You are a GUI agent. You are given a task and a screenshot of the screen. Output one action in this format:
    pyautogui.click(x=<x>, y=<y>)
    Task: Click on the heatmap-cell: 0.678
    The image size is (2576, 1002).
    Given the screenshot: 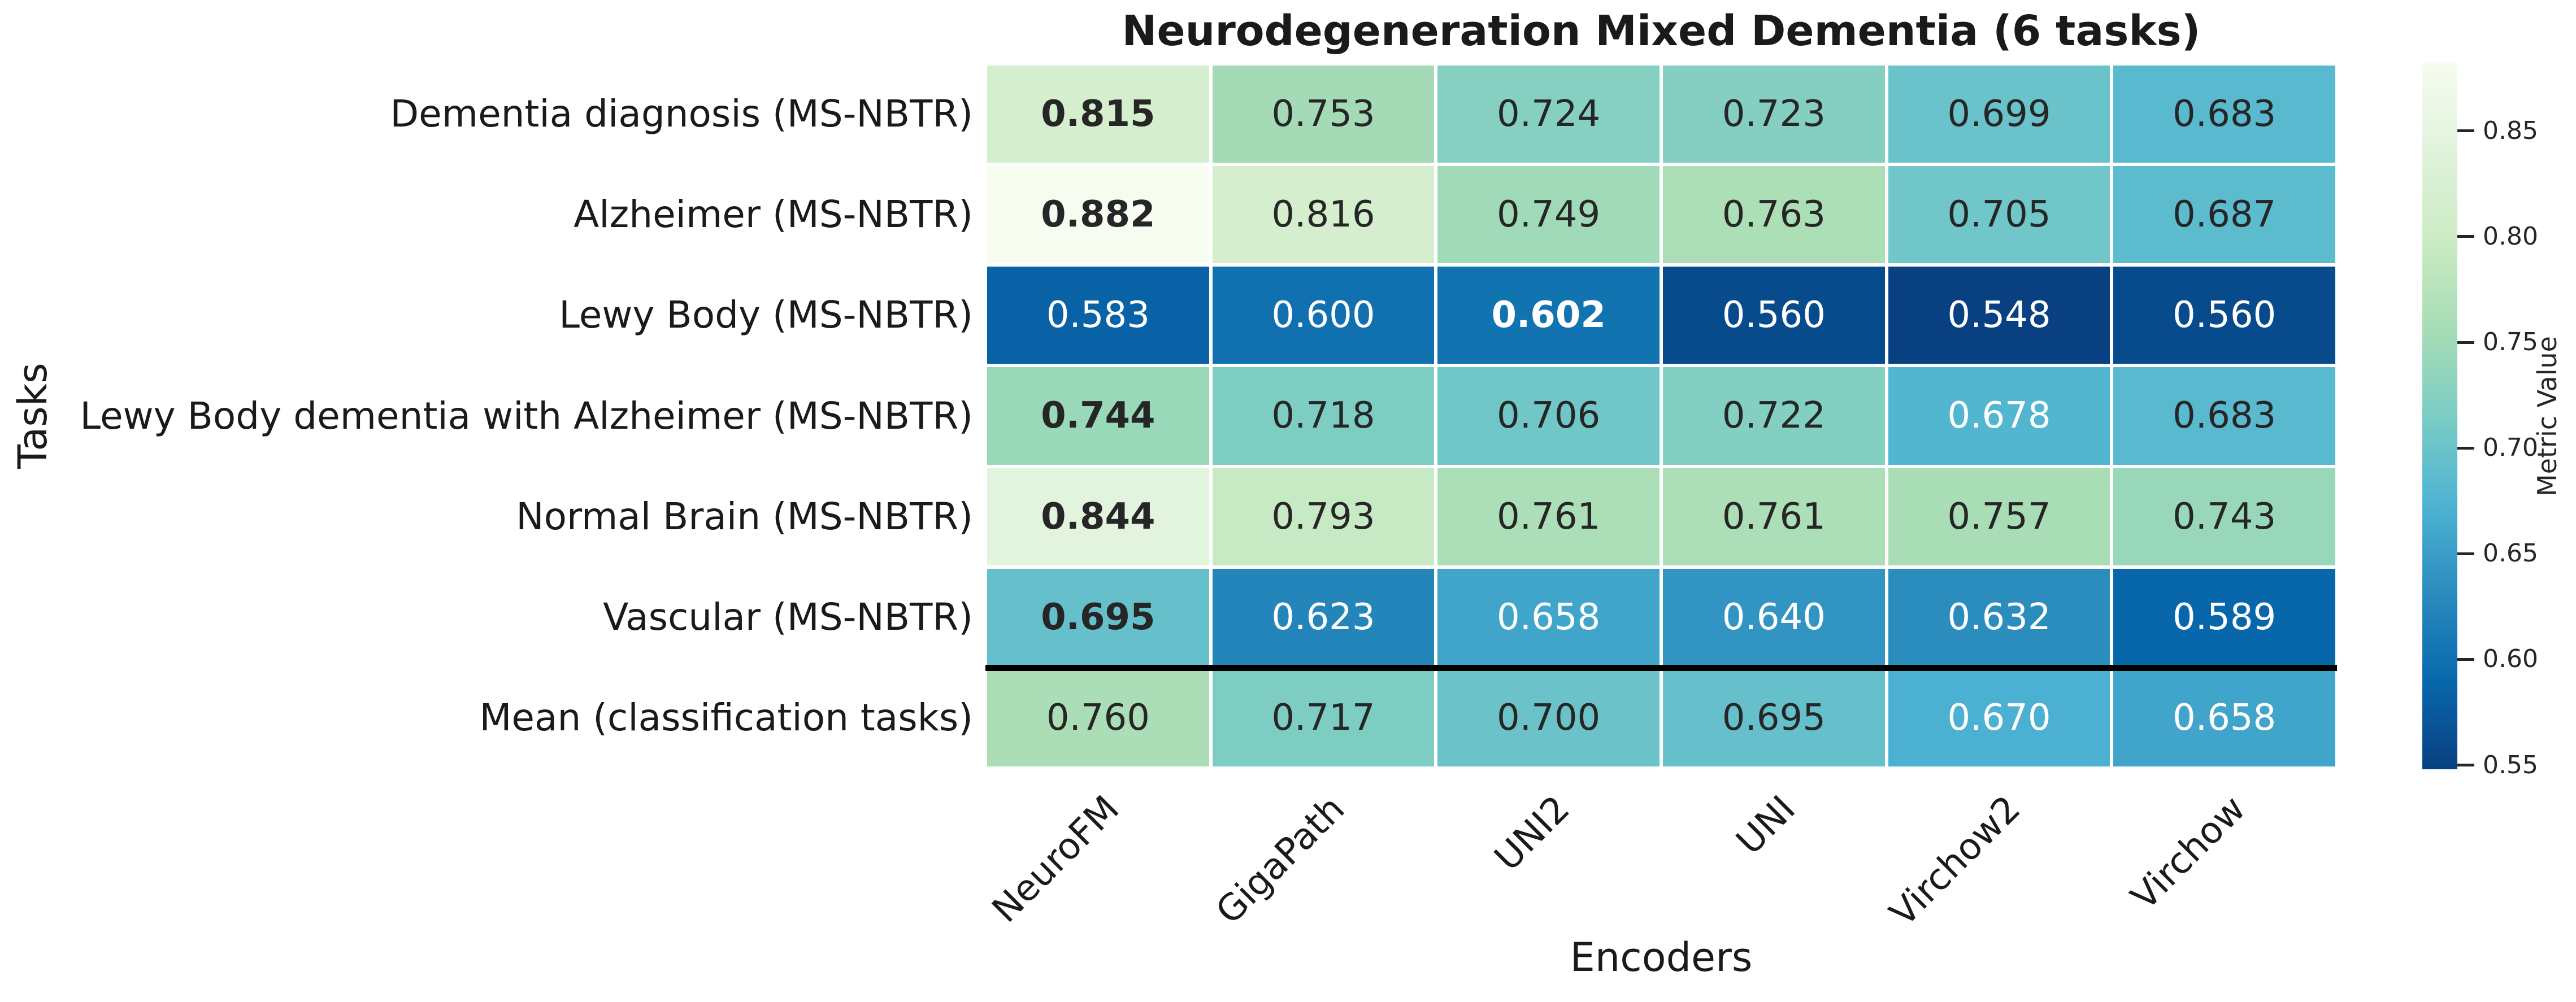 What is the action you would take?
    pyautogui.click(x=1999, y=416)
    